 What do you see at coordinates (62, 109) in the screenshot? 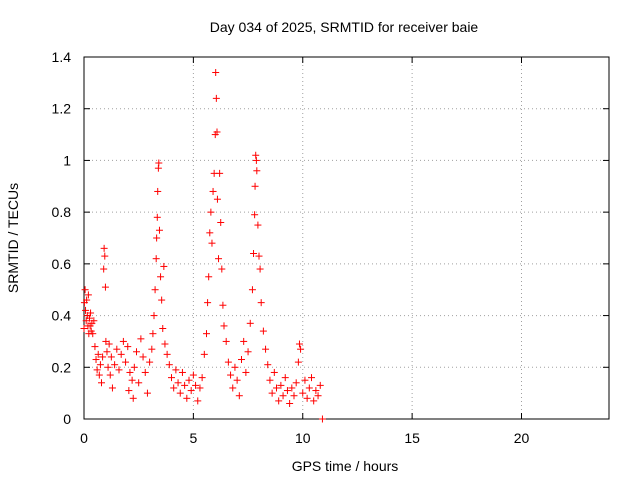
I see `y-tick-label: 1.2` at bounding box center [62, 109].